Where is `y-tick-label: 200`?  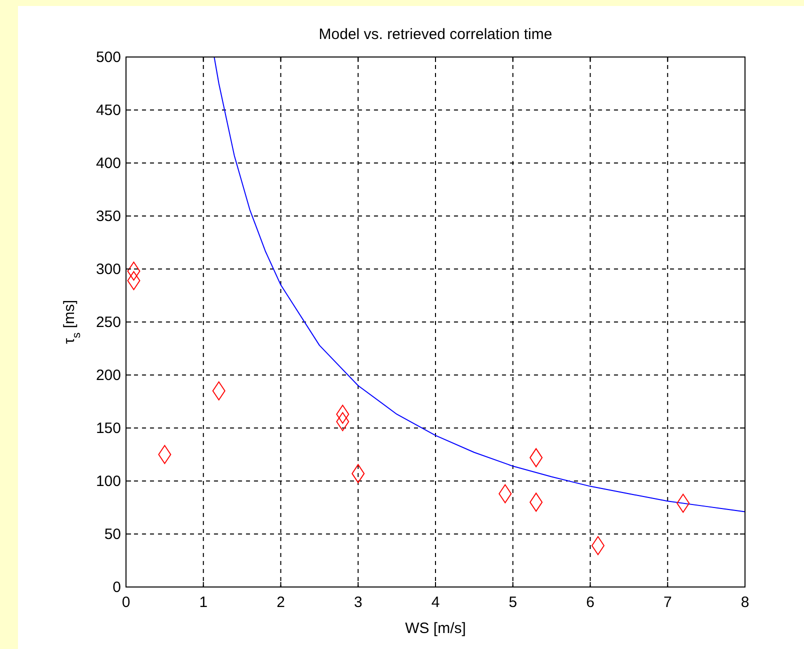 y-tick-label: 200 is located at coordinates (108, 375).